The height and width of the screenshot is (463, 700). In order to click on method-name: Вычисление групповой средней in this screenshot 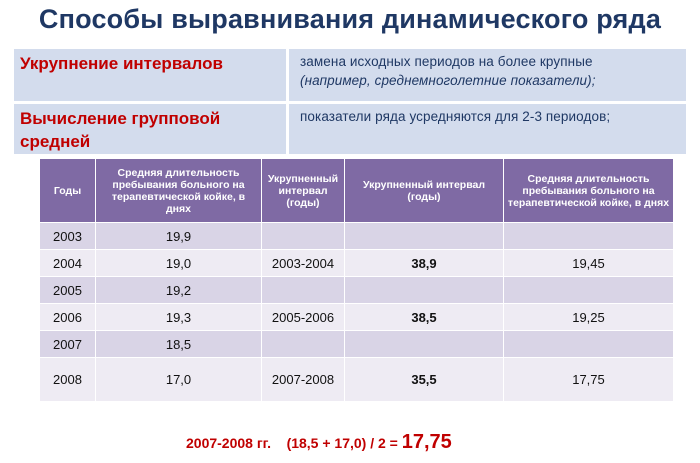, I will do `click(120, 130)`.